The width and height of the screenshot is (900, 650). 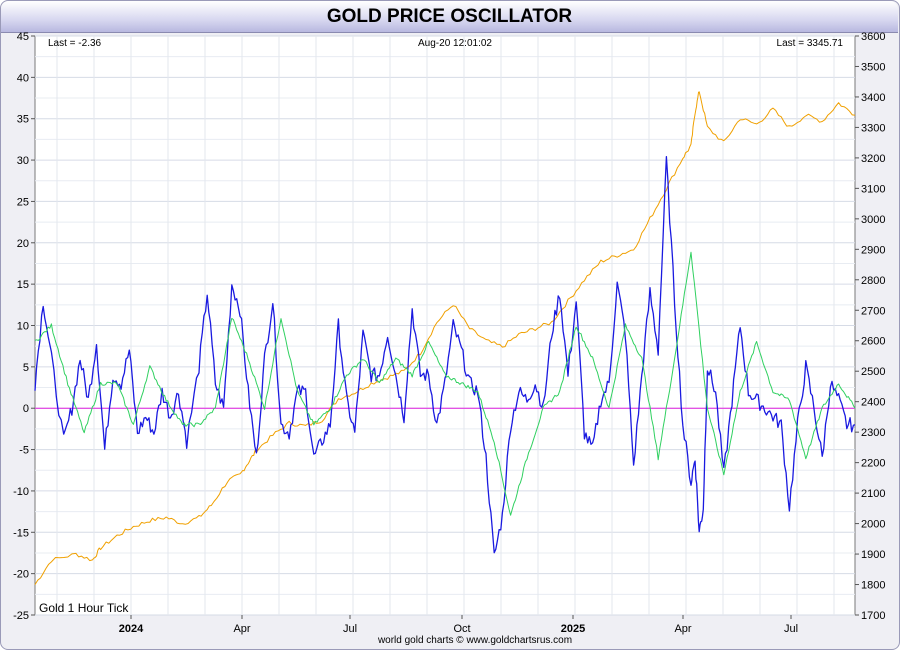 What do you see at coordinates (873, 616) in the screenshot?
I see `right-tick-label: 1700` at bounding box center [873, 616].